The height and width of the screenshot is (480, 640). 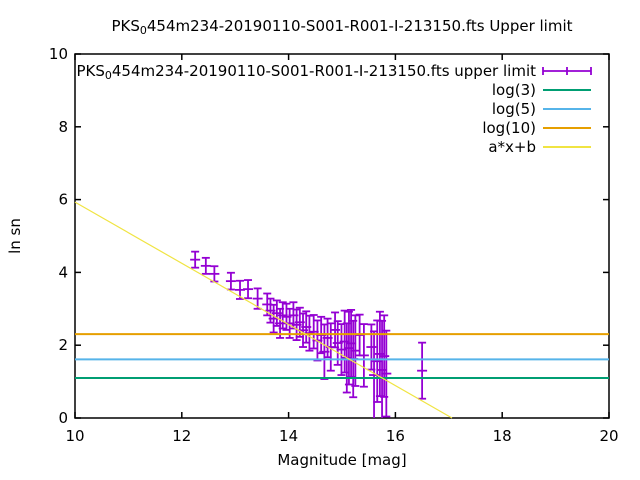 What do you see at coordinates (341, 460) in the screenshot?
I see `x-axis-title: Magnitude [mag]` at bounding box center [341, 460].